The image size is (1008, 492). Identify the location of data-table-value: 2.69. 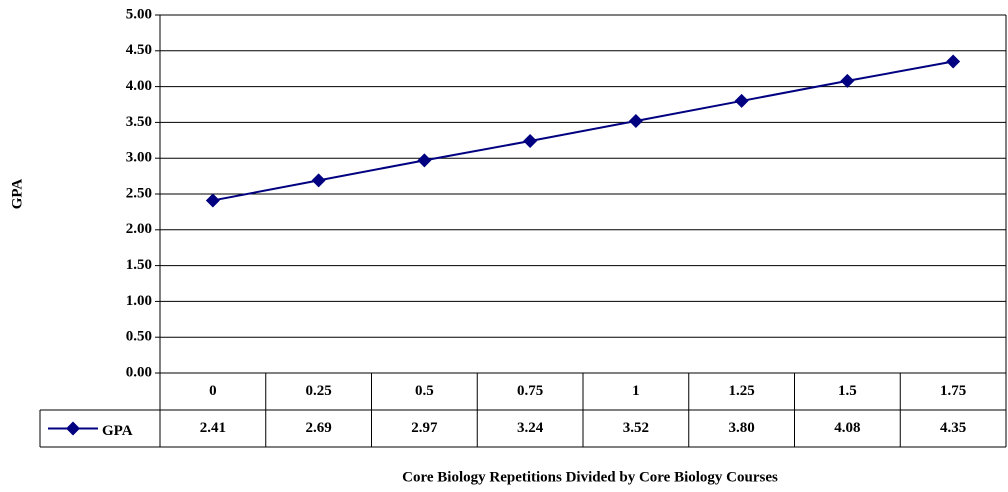
(319, 428).